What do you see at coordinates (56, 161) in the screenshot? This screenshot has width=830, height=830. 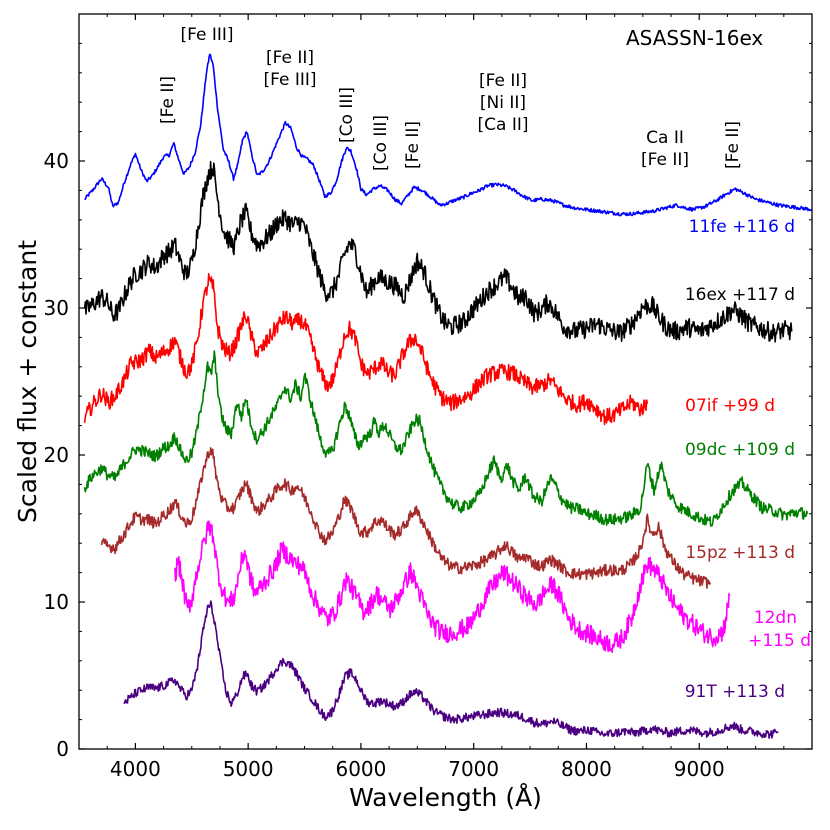 I see `y-tick-label: 40` at bounding box center [56, 161].